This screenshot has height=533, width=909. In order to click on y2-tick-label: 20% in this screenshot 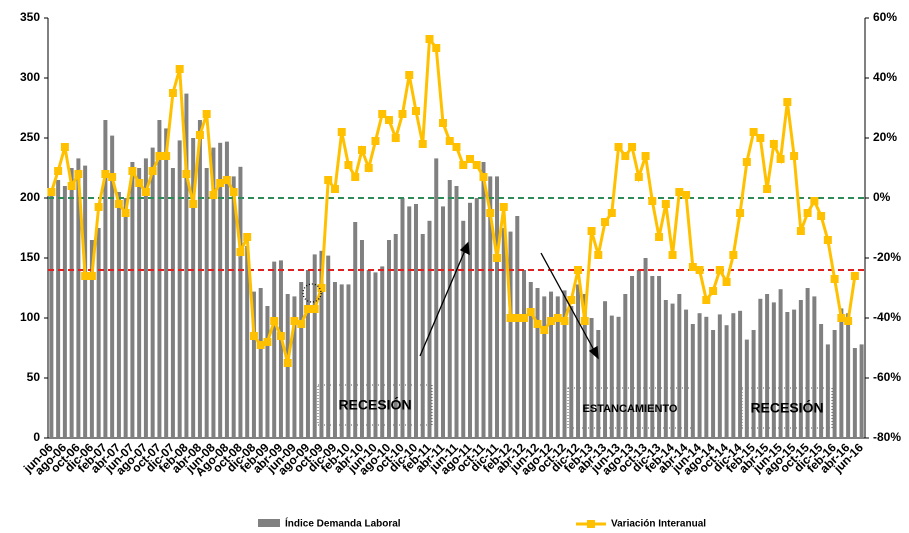, I will do `click(885, 137)`.